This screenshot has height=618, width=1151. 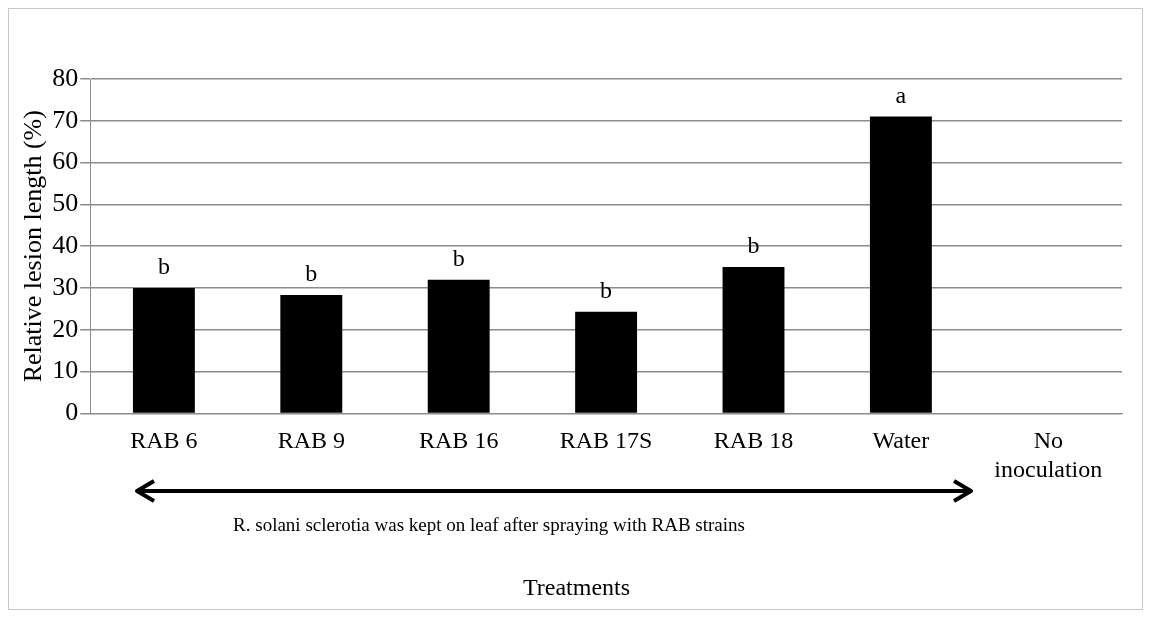 I want to click on x-axis-title: Treatments, so click(x=576, y=587).